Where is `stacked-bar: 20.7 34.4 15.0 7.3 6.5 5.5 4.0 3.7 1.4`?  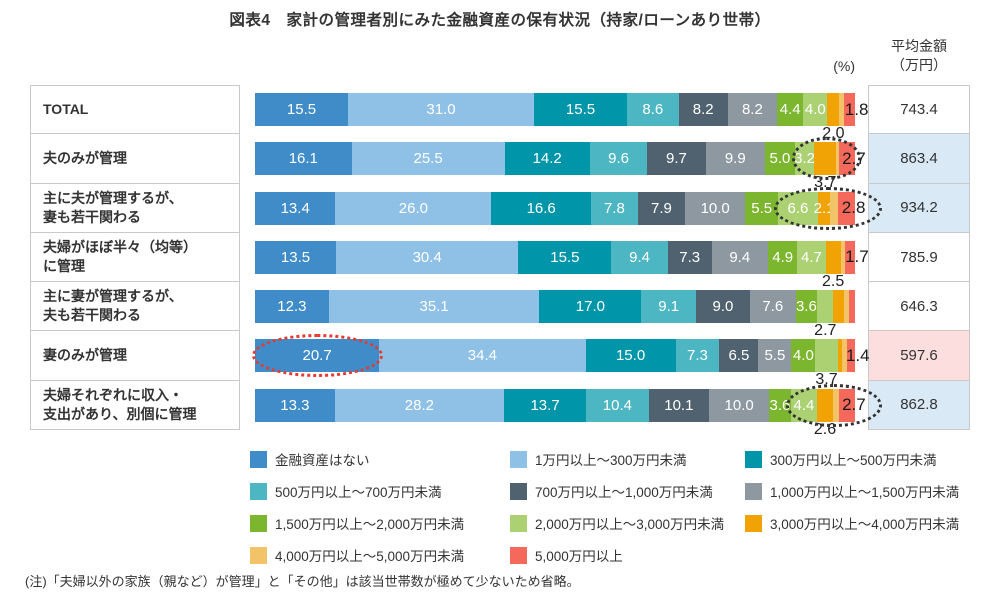 stacked-bar: 20.7 34.4 15.0 7.3 6.5 5.5 4.0 3.7 1.4 is located at coordinates (561, 361).